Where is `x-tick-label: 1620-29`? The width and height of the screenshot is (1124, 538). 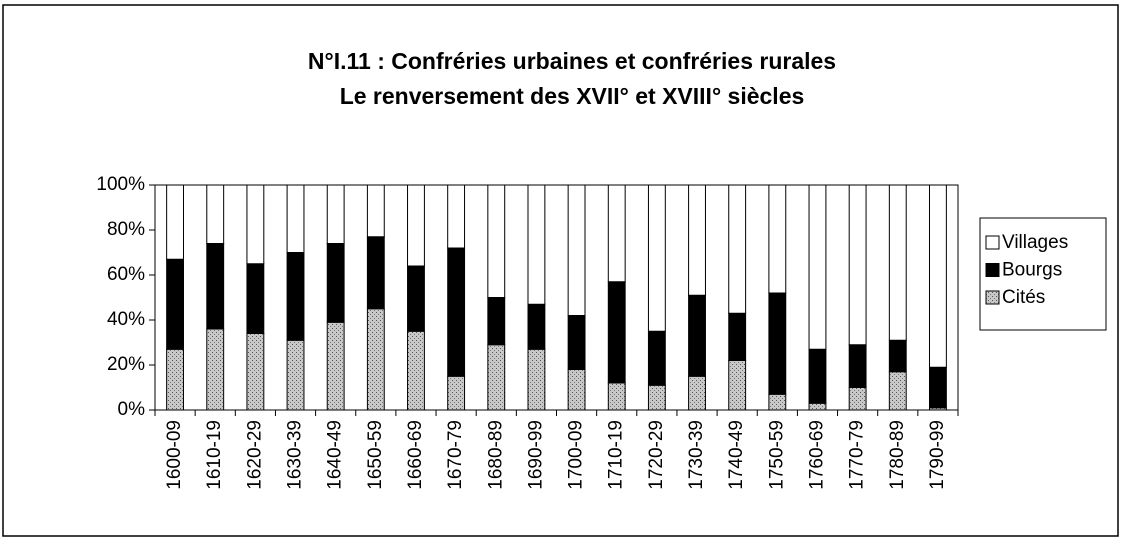 x-tick-label: 1620-29 is located at coordinates (254, 455).